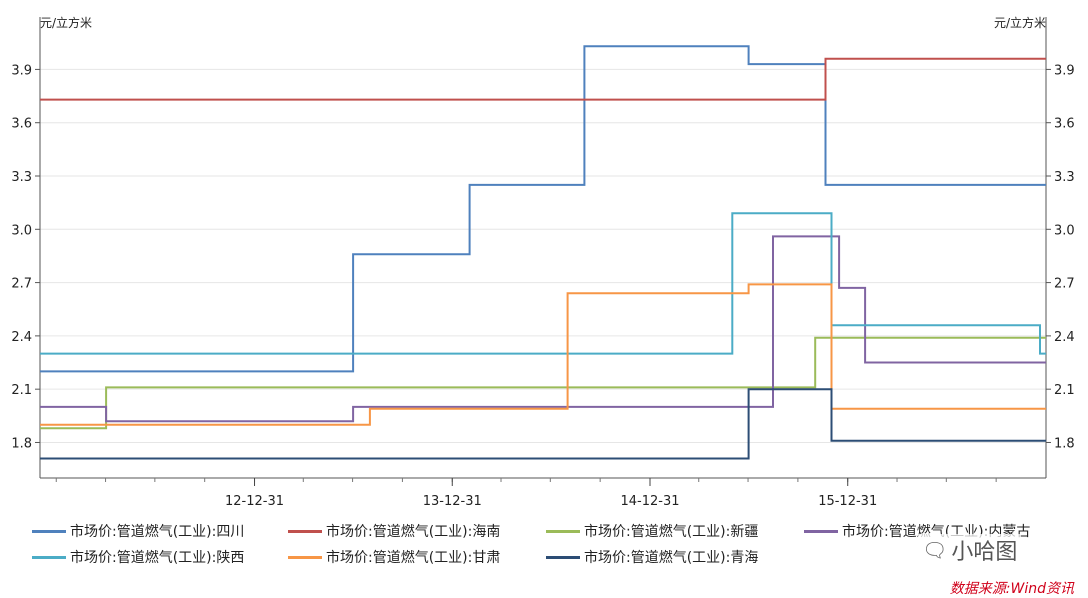 The height and width of the screenshot is (598, 1088). I want to click on source-note: 数据来源:Wind资讯, so click(1011, 589).